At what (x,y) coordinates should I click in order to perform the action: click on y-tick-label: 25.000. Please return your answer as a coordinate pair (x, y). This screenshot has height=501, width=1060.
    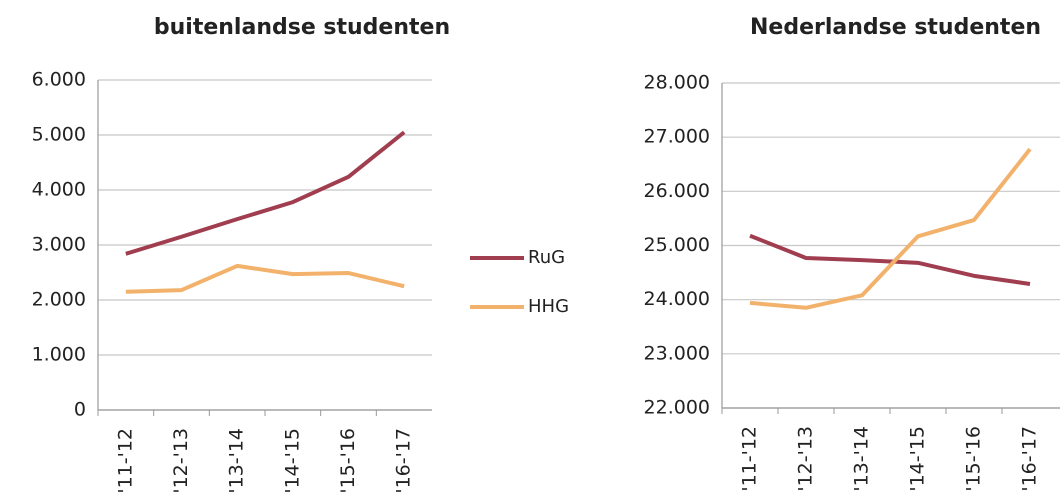
    Looking at the image, I should click on (677, 245).